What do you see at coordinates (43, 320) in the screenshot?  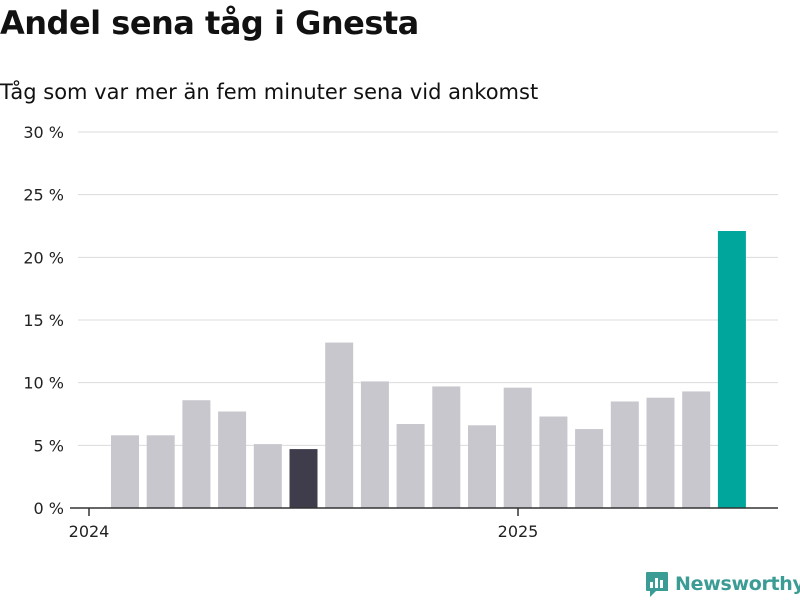 I see `y-tick-label: 15 %` at bounding box center [43, 320].